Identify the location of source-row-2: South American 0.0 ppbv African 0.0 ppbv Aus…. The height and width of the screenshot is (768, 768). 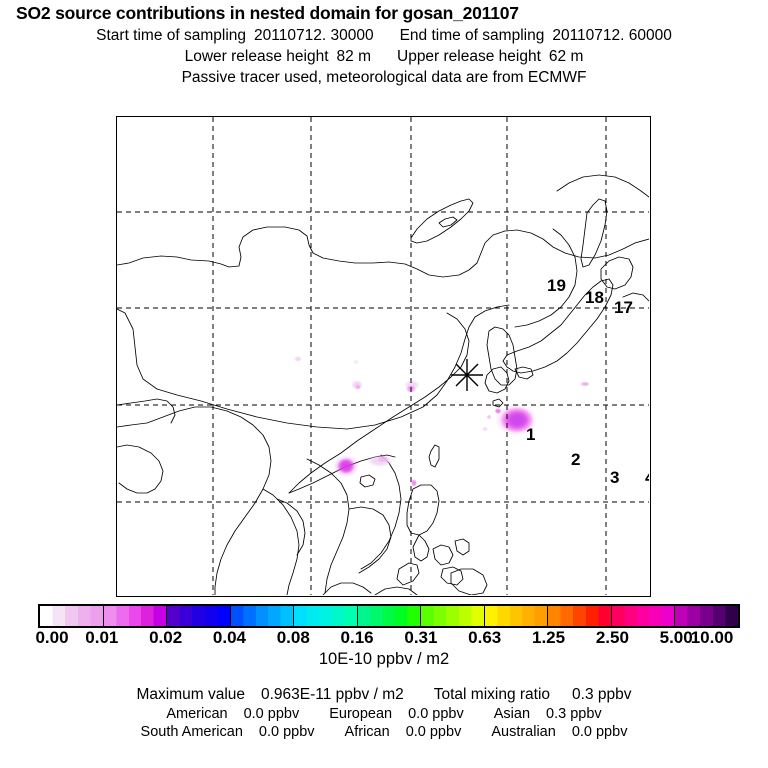
(384, 732).